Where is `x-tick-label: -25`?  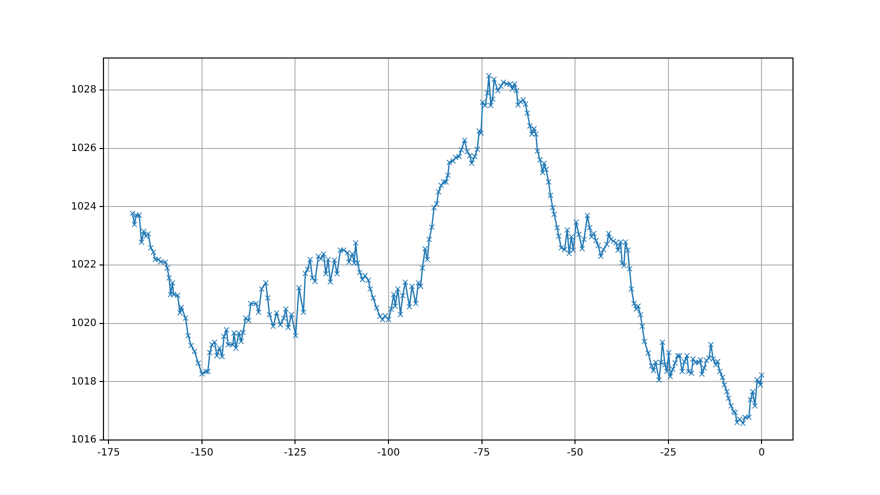
x-tick-label: -25 is located at coordinates (668, 453).